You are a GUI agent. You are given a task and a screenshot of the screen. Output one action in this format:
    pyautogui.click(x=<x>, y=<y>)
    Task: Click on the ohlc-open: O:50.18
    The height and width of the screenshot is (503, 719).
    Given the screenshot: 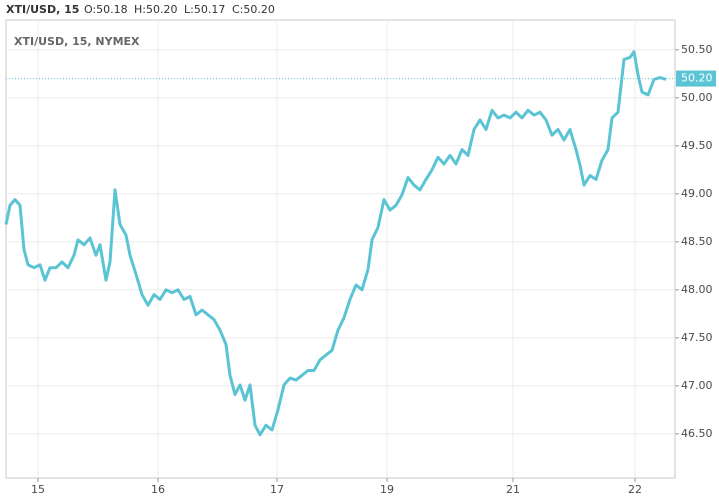 What is the action you would take?
    pyautogui.click(x=106, y=9)
    